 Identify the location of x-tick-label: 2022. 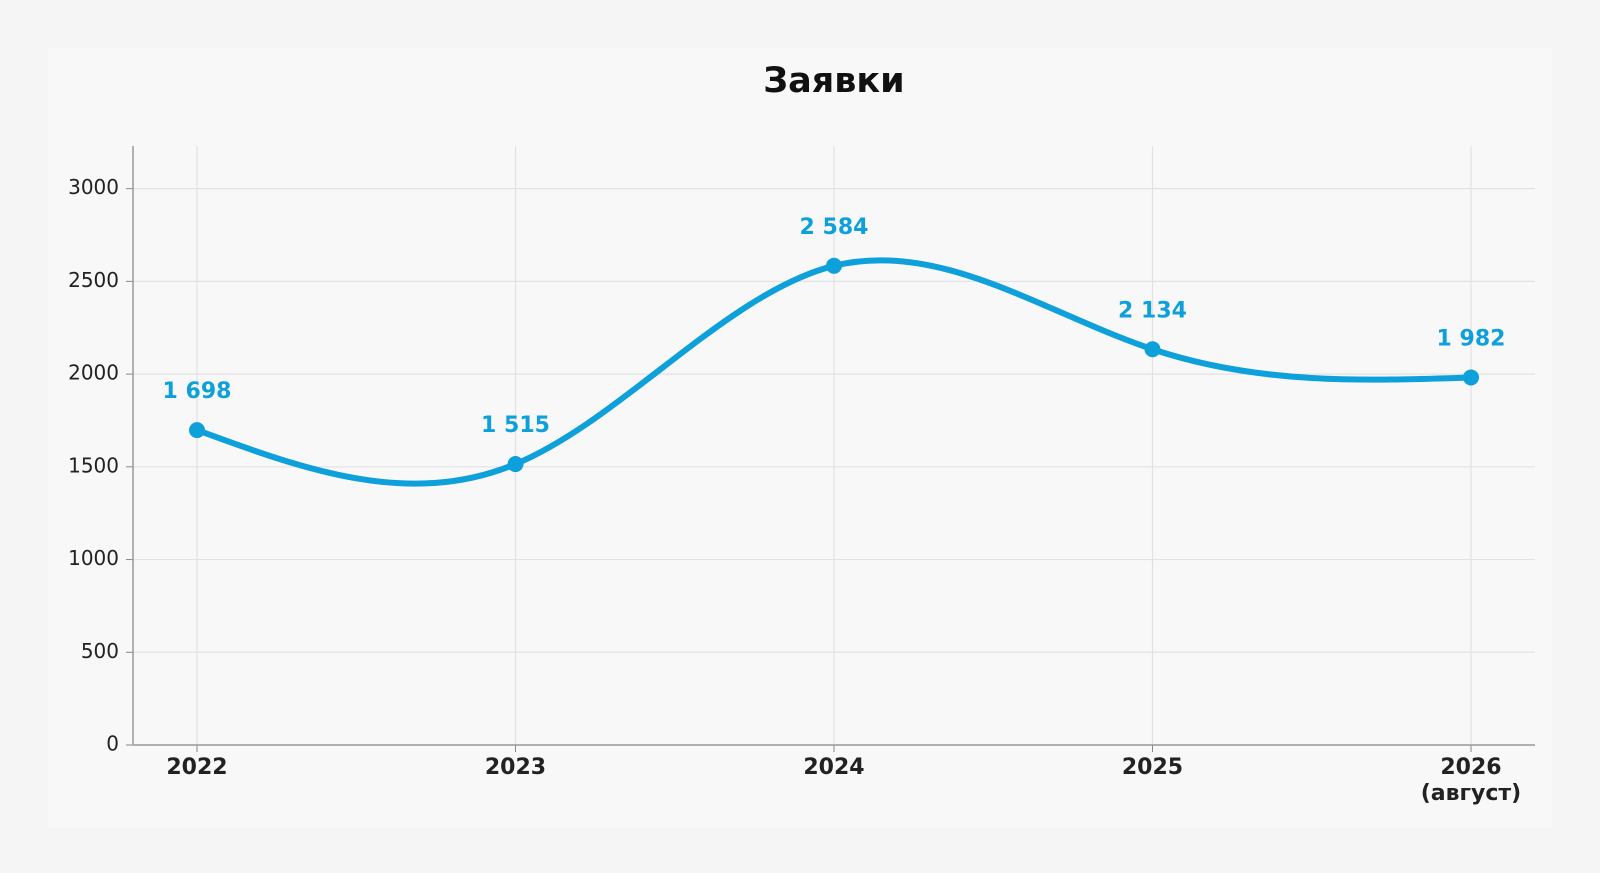
(197, 767).